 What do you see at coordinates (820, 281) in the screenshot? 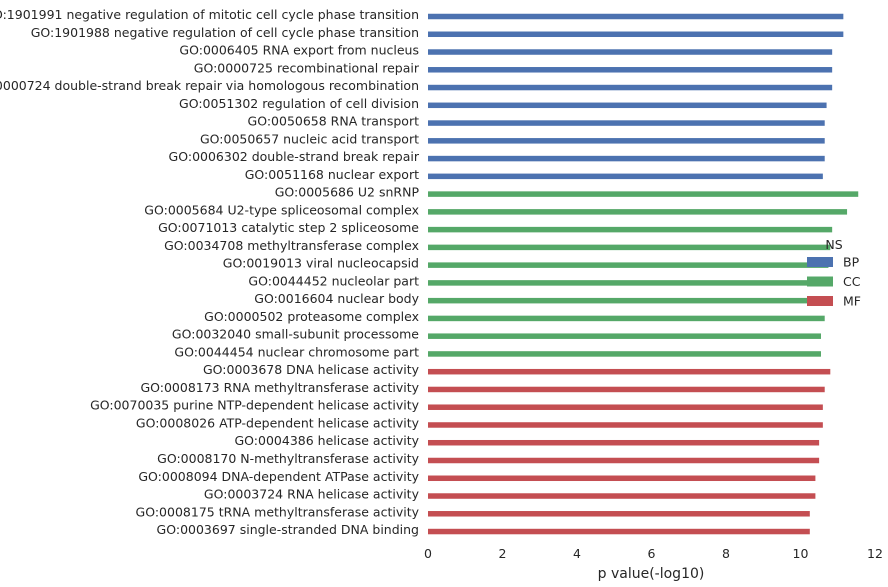
I see `legend-swatch-cc` at bounding box center [820, 281].